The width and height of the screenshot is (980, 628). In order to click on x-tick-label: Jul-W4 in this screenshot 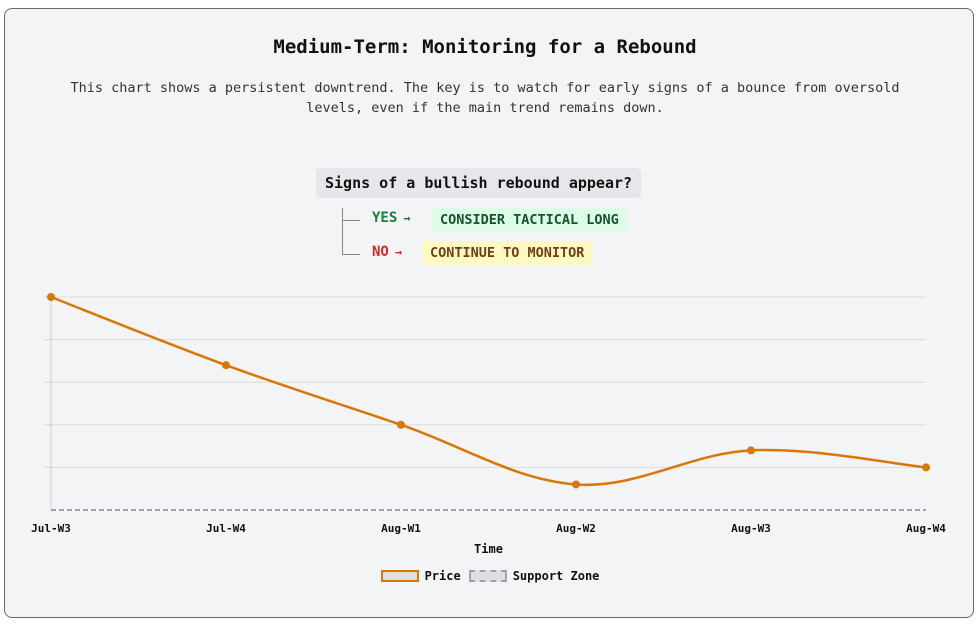, I will do `click(226, 528)`.